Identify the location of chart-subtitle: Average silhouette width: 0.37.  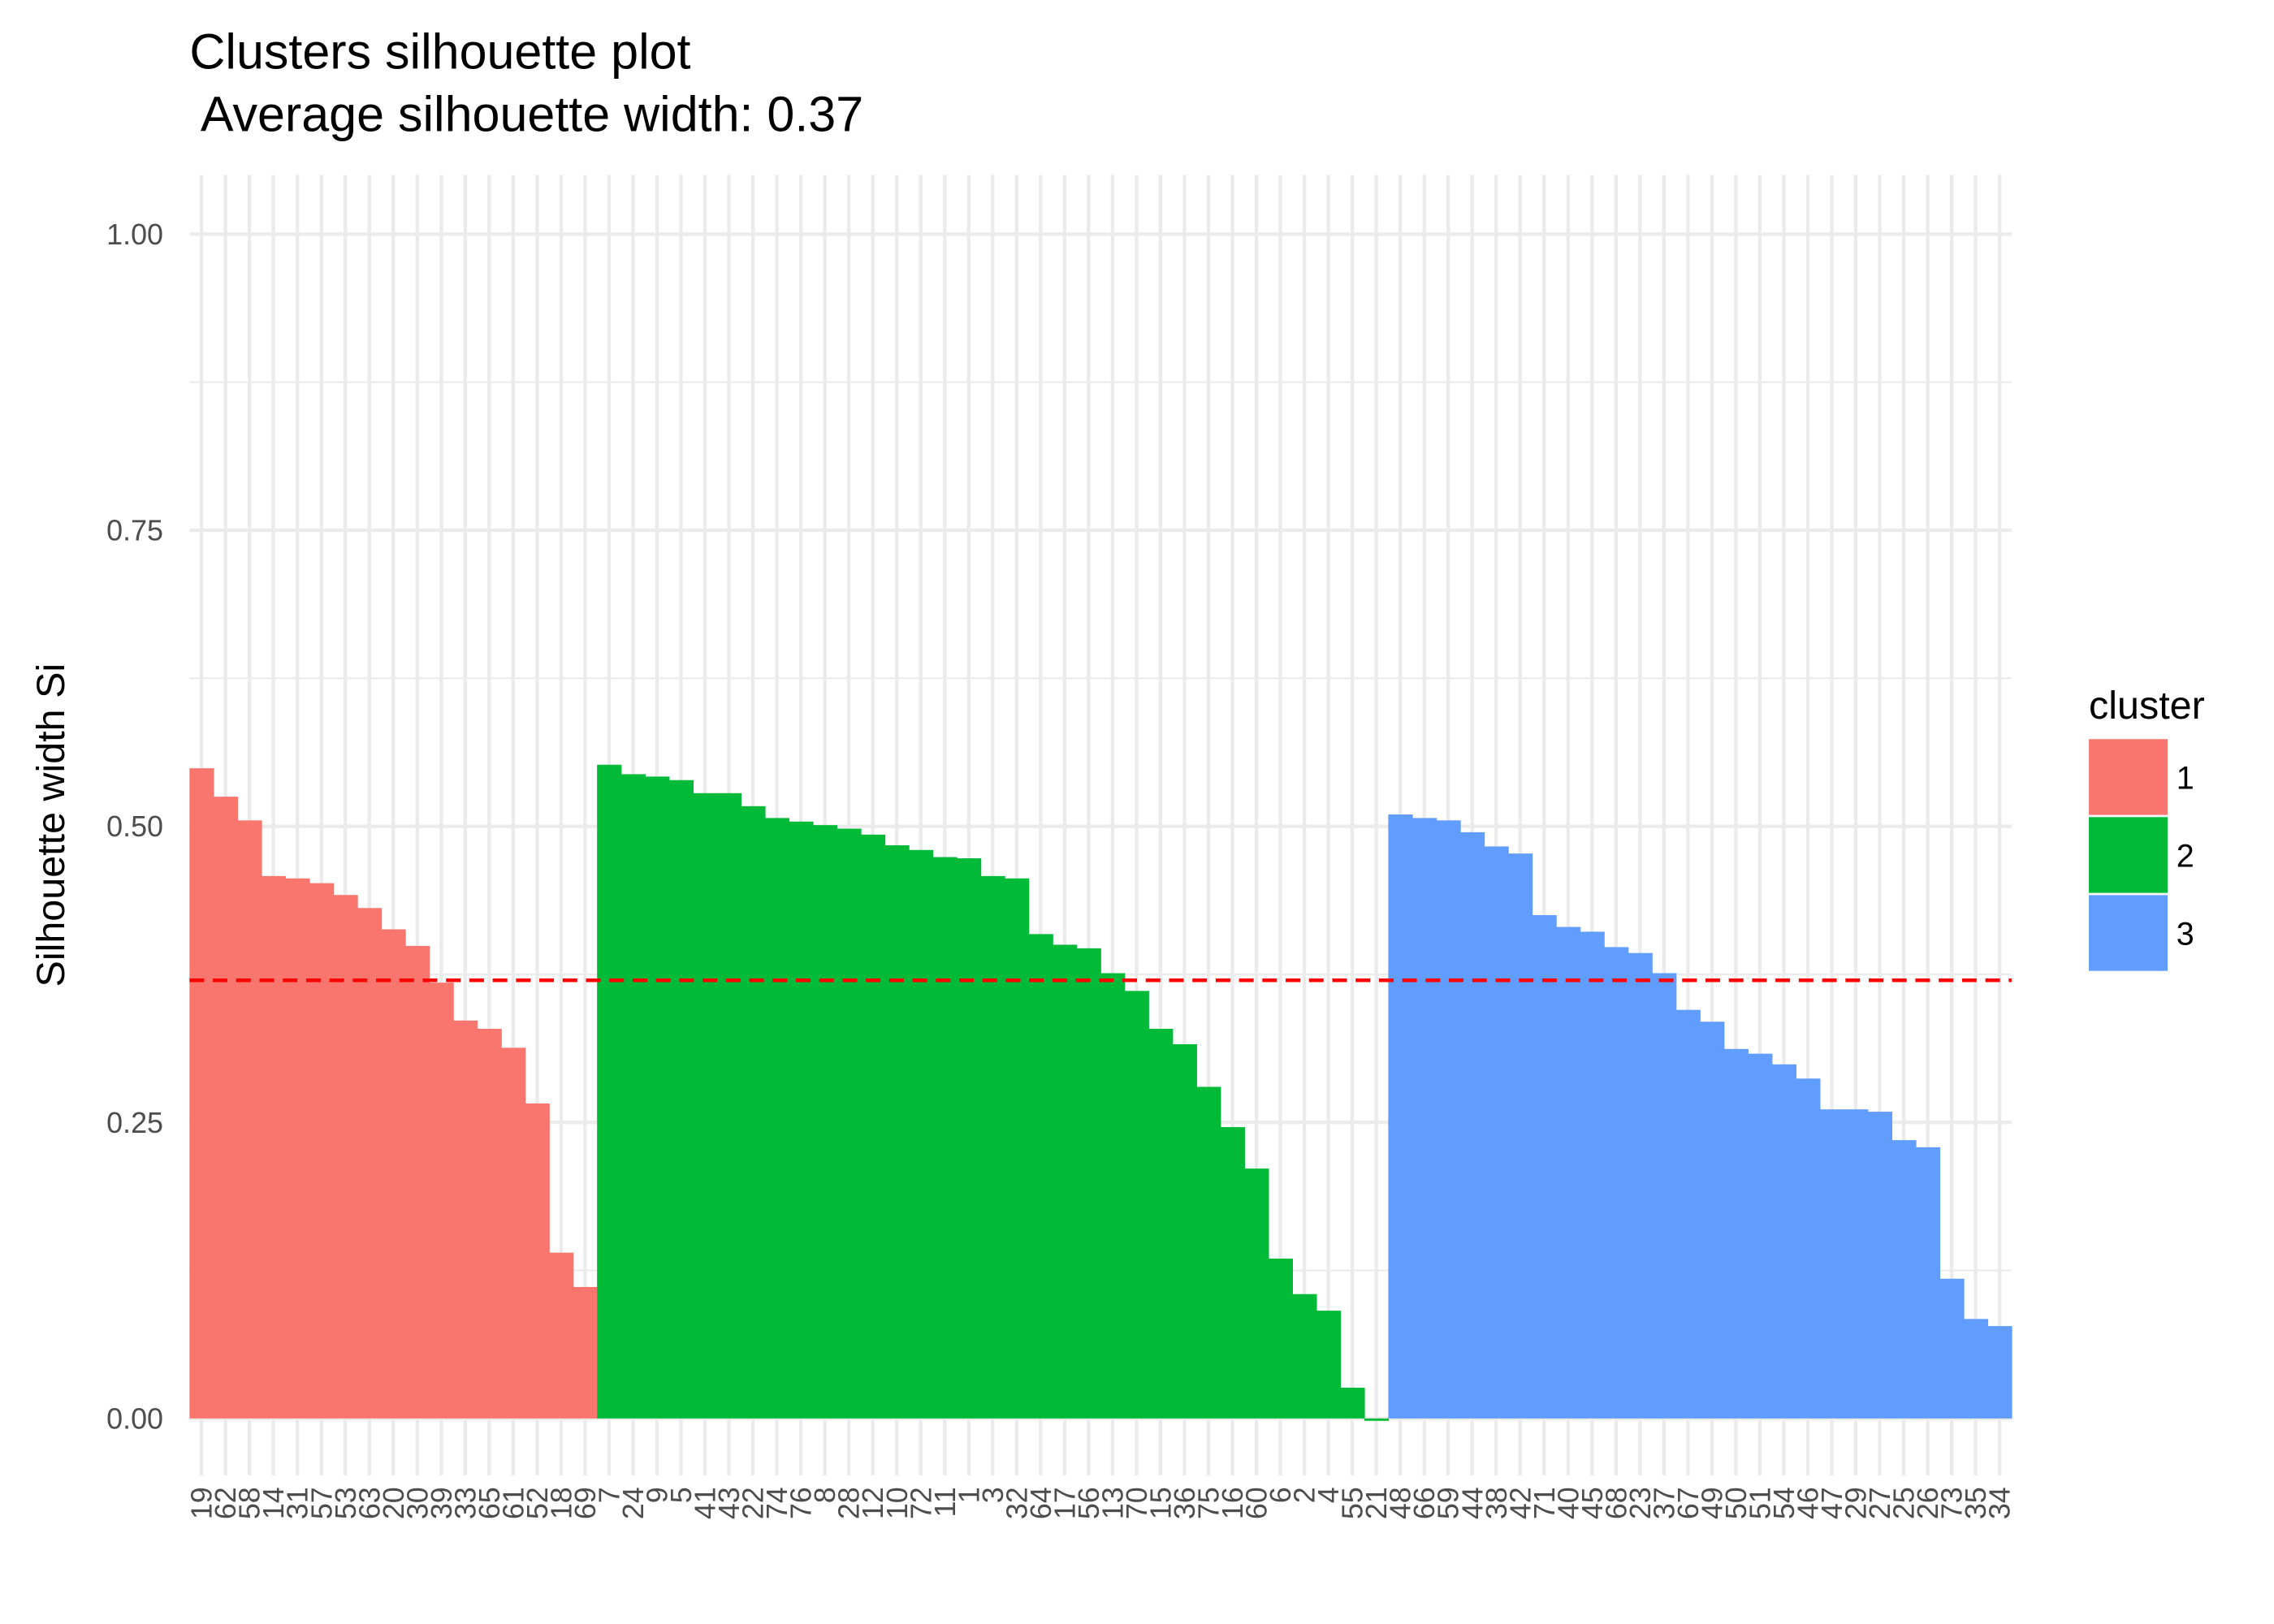
(526, 115).